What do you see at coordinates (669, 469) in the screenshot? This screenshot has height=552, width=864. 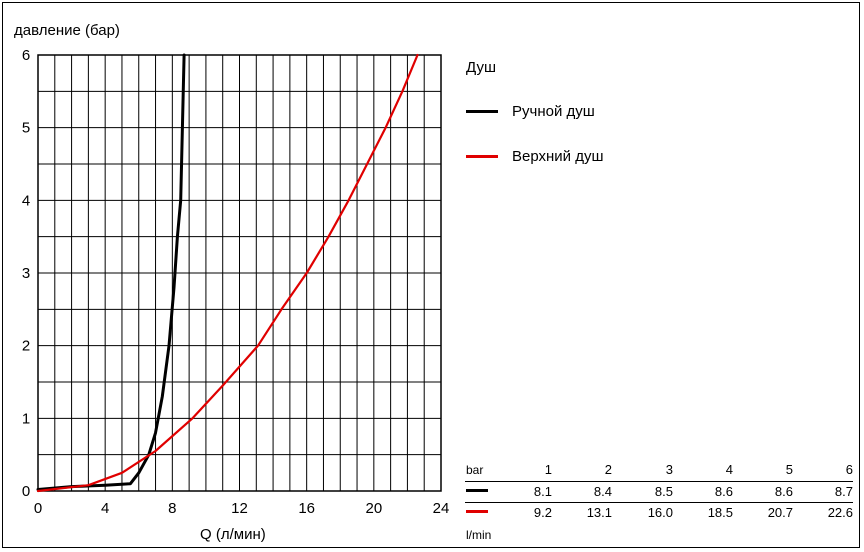 I see `table-bar-header: 3` at bounding box center [669, 469].